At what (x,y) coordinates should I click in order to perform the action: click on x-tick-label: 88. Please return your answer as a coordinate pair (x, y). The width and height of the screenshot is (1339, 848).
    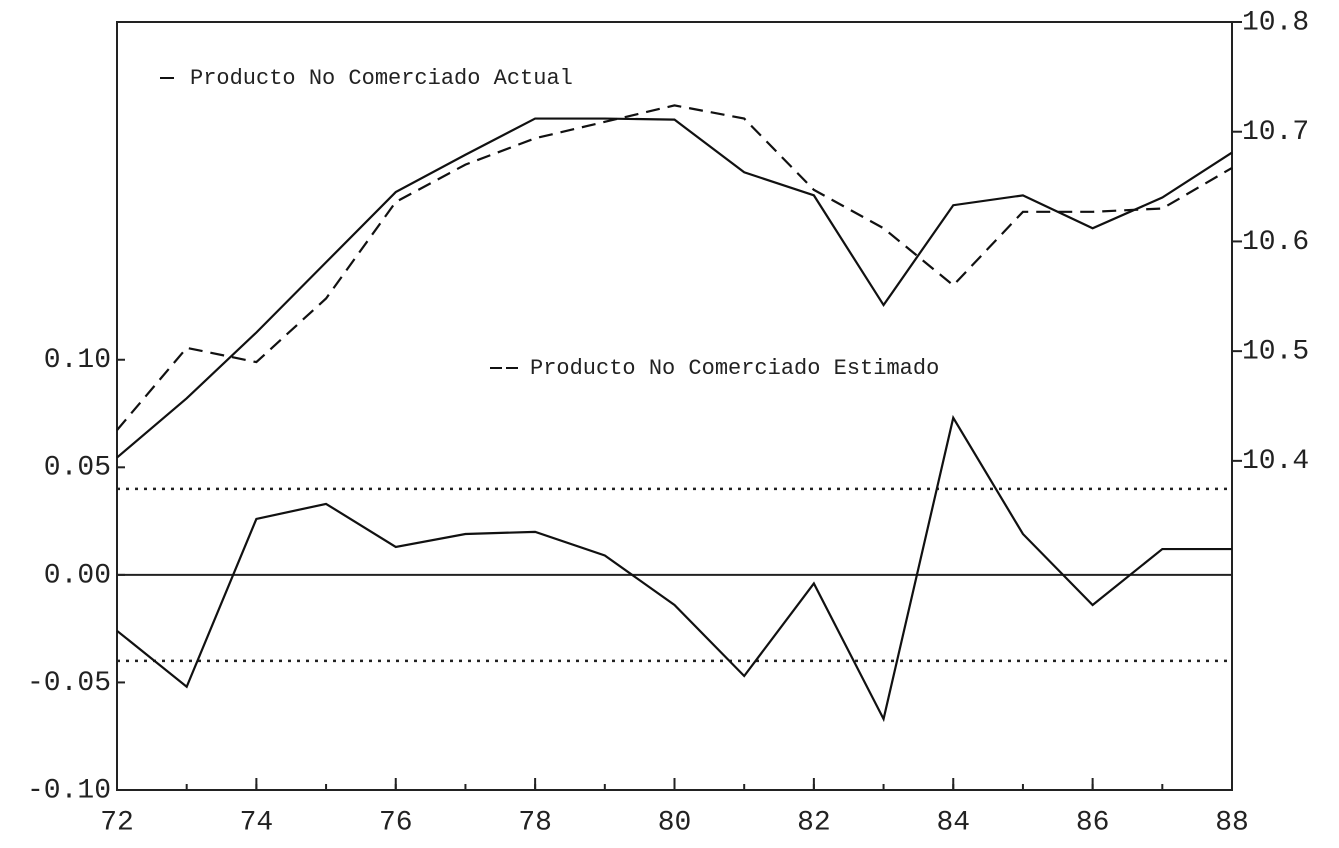
    Looking at the image, I should click on (1232, 822).